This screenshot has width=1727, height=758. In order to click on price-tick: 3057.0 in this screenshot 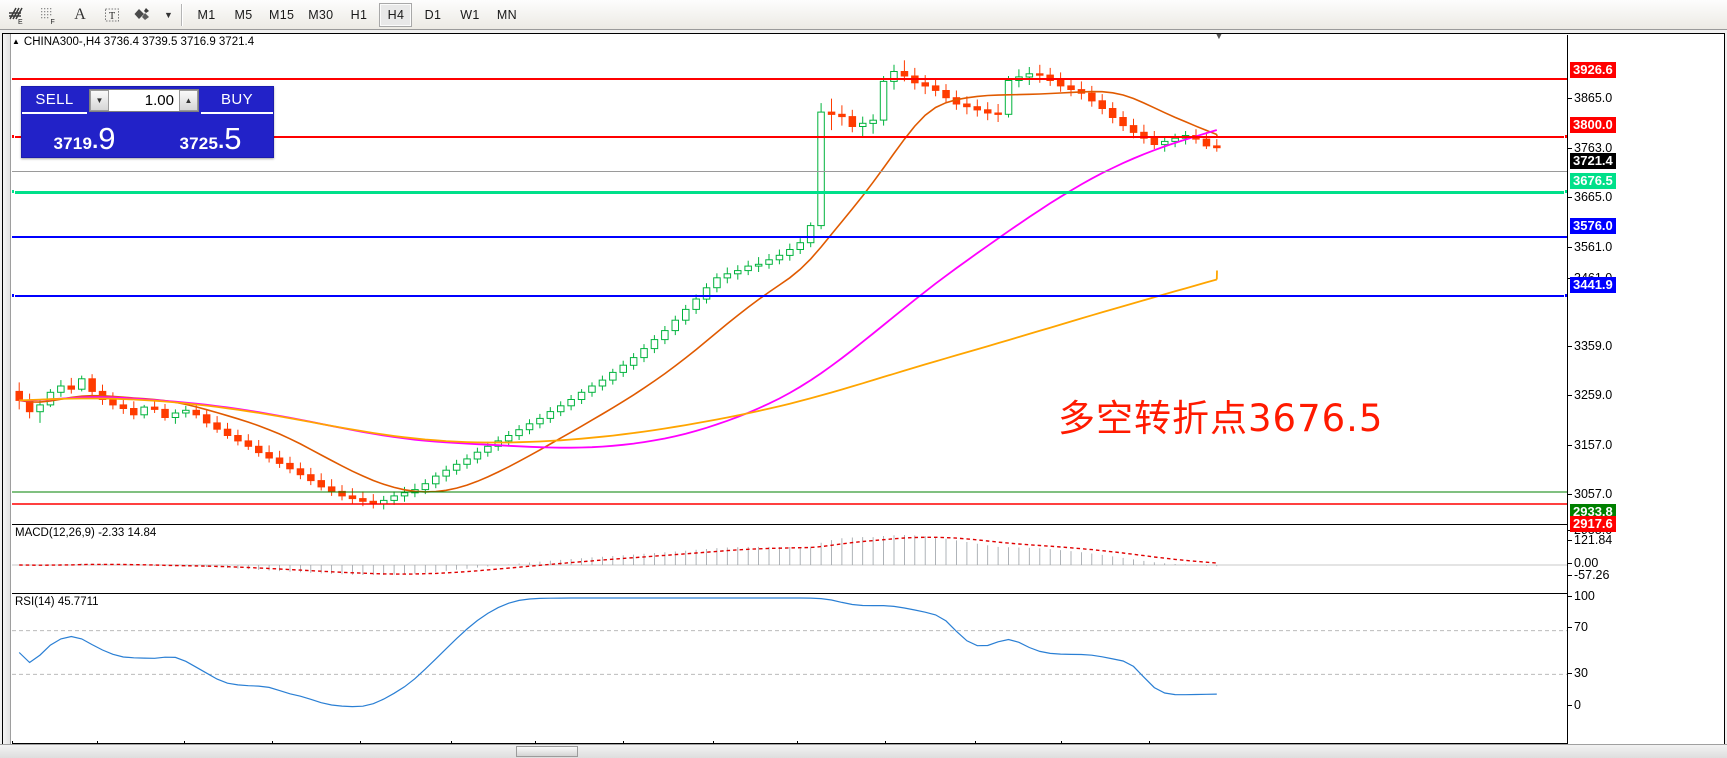, I will do `click(1590, 494)`.